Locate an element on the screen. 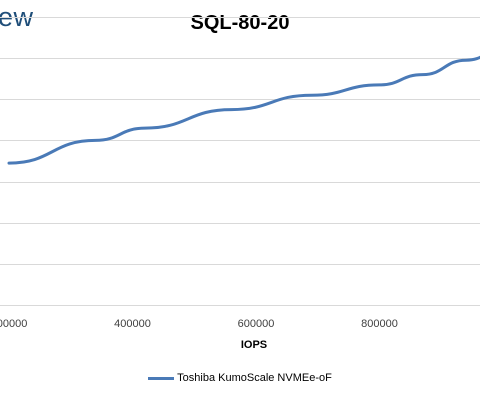 The image size is (480, 401). legend: Toshiba KumoScale NVMEe-oF is located at coordinates (240, 378).